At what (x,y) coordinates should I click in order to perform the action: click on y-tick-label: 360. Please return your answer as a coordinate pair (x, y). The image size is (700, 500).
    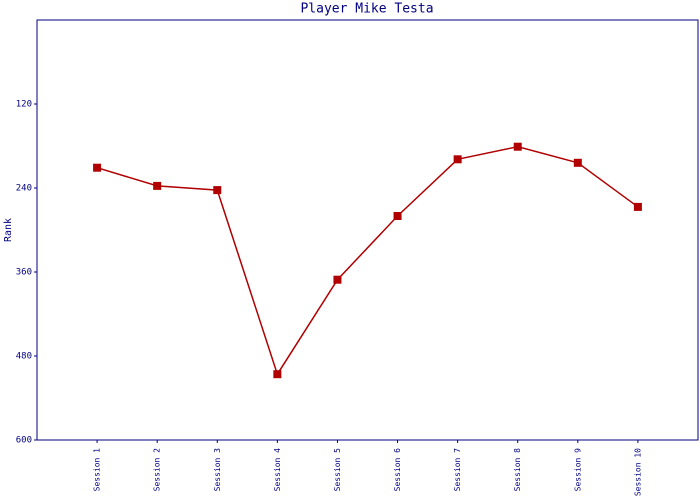
    Looking at the image, I should click on (24, 273).